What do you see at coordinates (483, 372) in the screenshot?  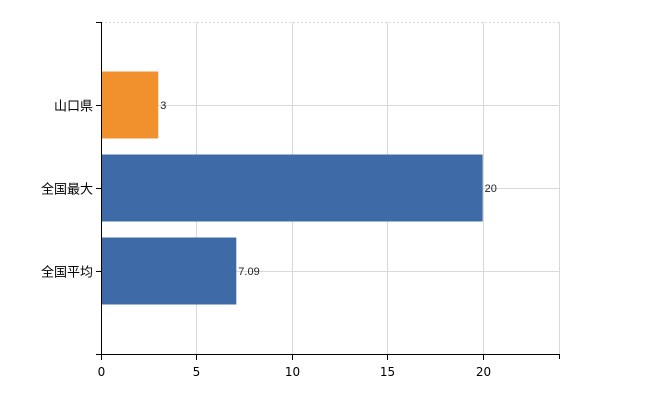 I see `x-tick-label: 20` at bounding box center [483, 372].